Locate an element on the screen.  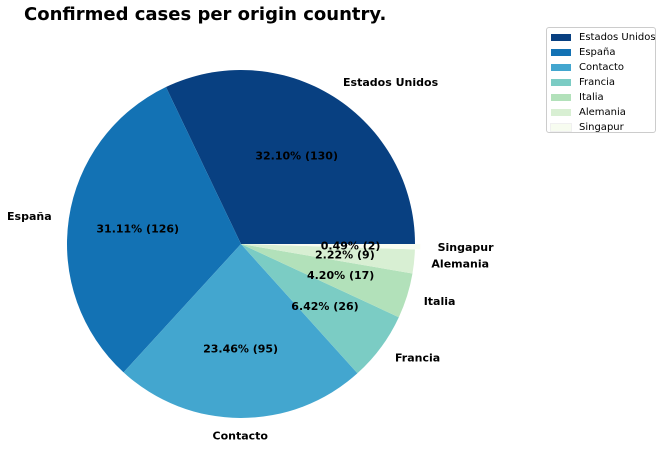
slice-label-espana: España is located at coordinates (29, 216).